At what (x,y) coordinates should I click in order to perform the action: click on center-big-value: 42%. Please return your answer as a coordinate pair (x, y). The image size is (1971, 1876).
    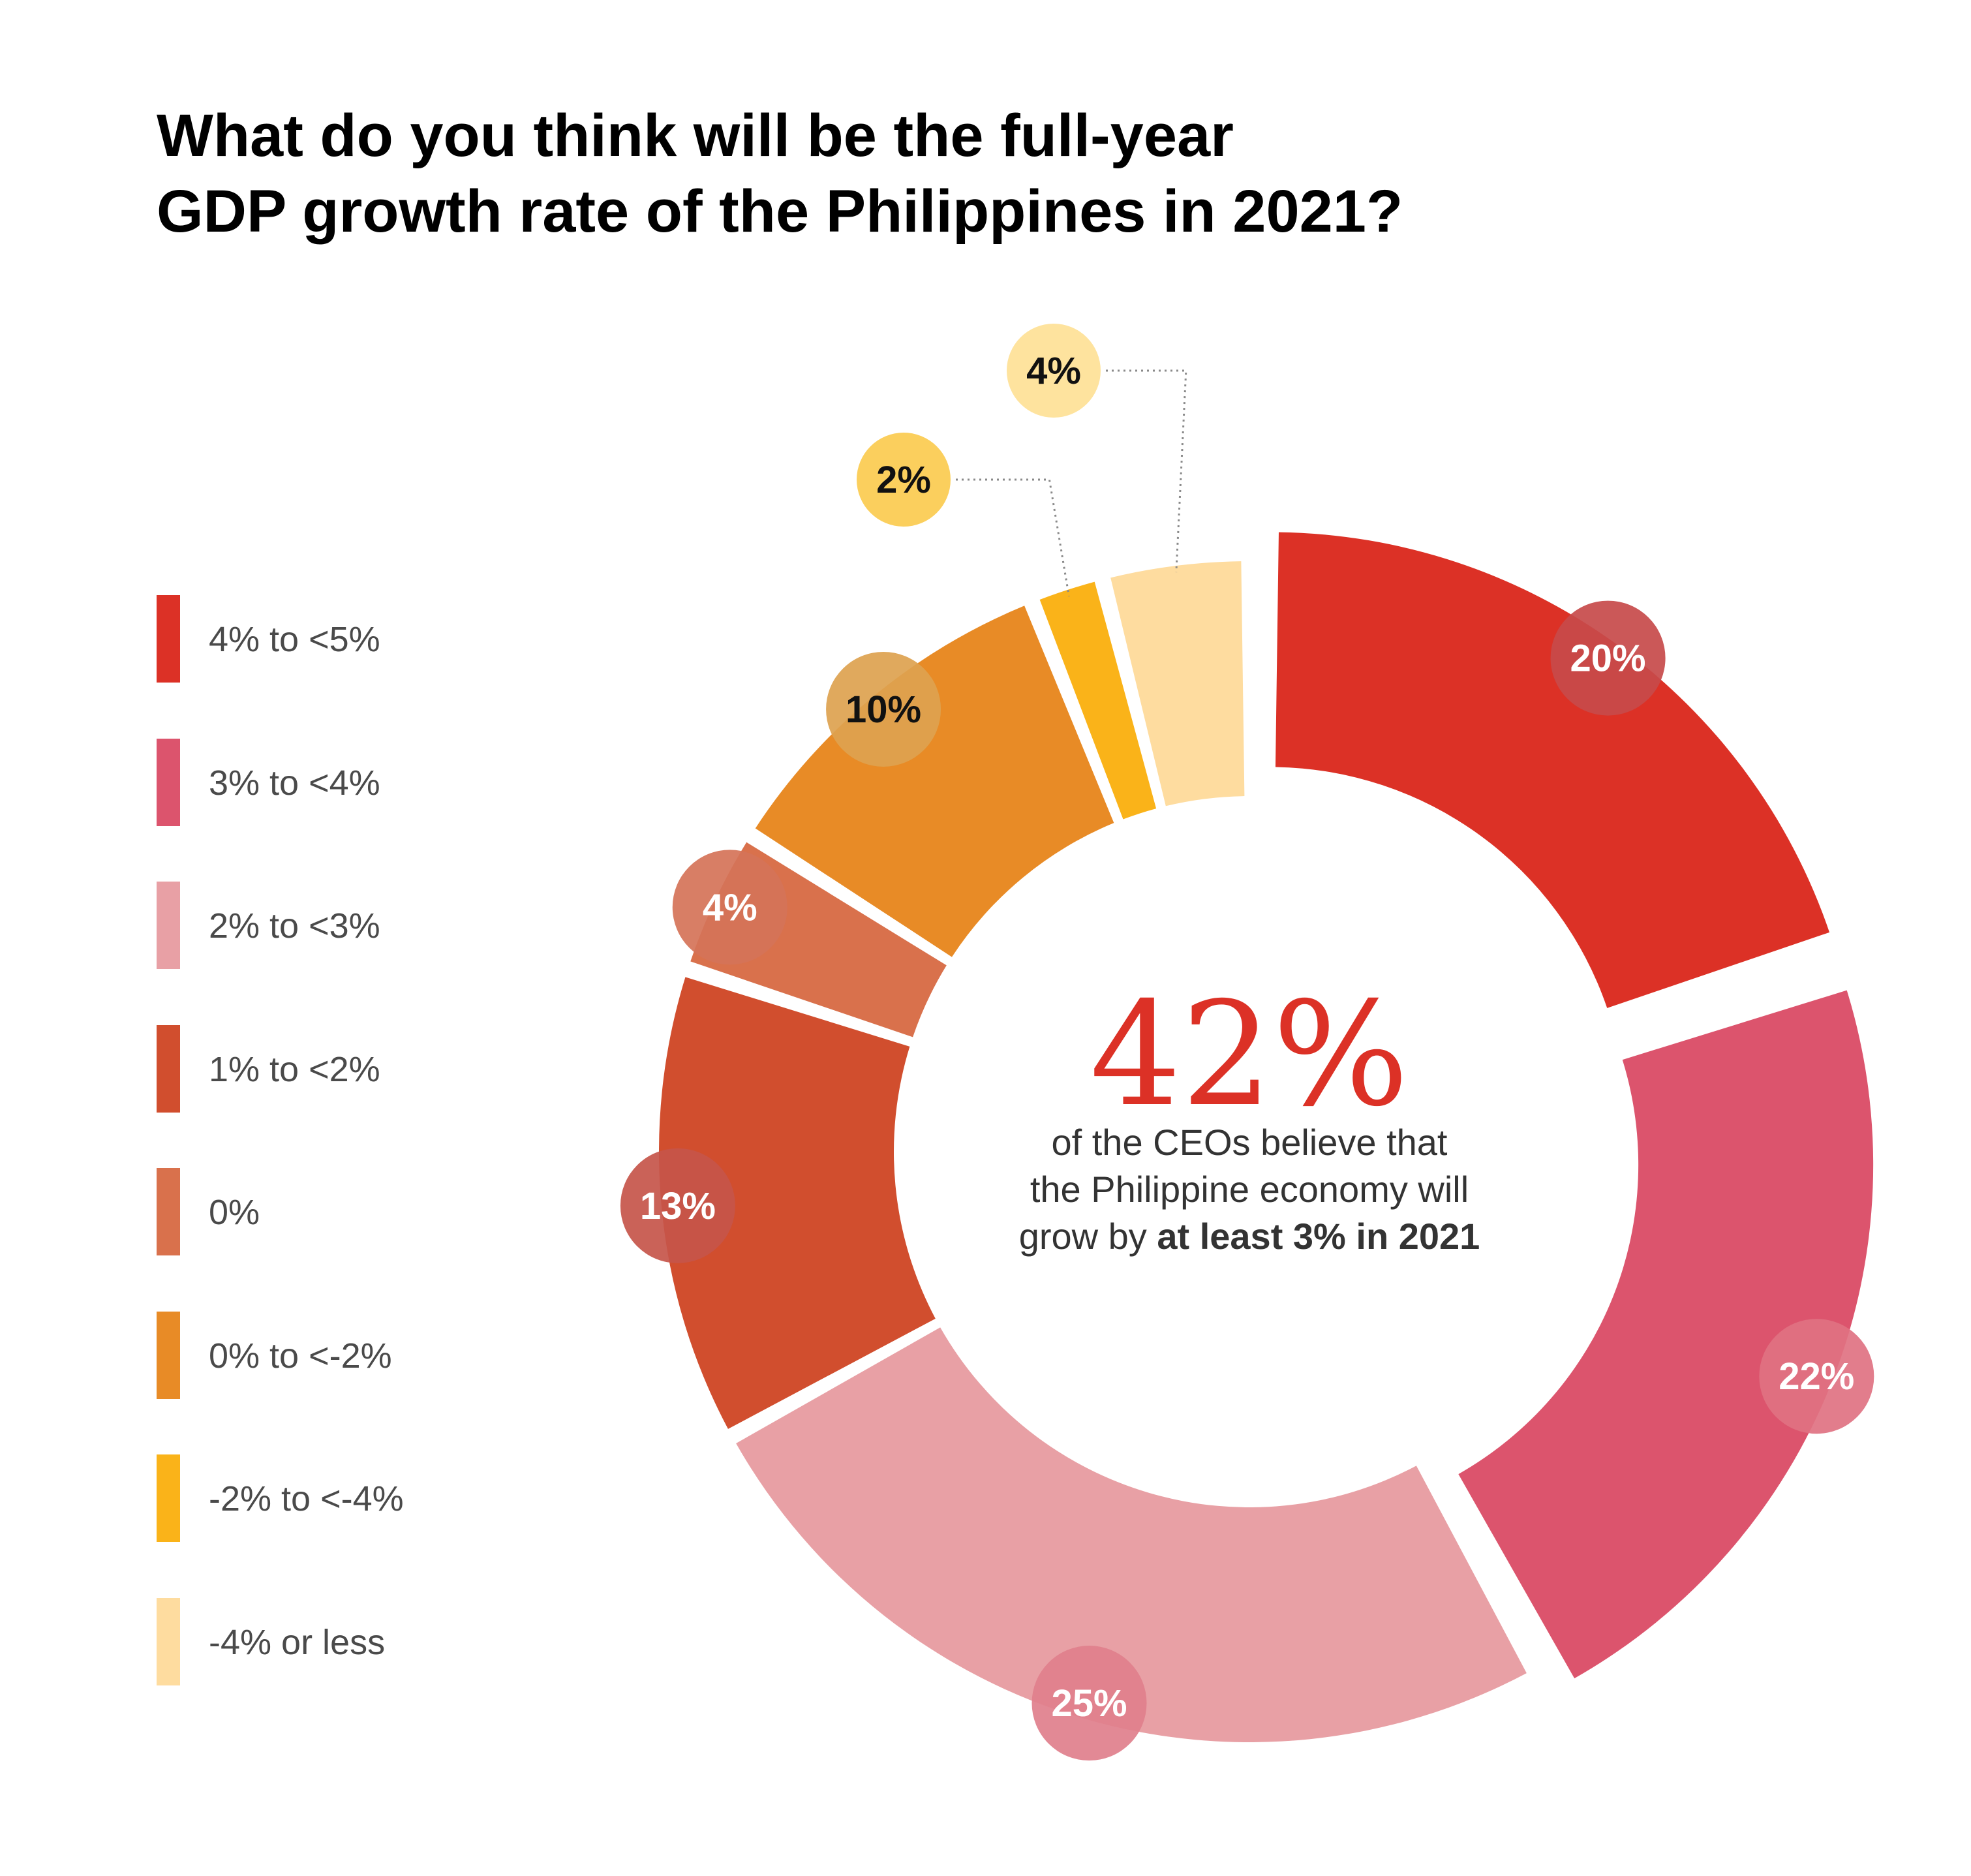
    Looking at the image, I should click on (1249, 1054).